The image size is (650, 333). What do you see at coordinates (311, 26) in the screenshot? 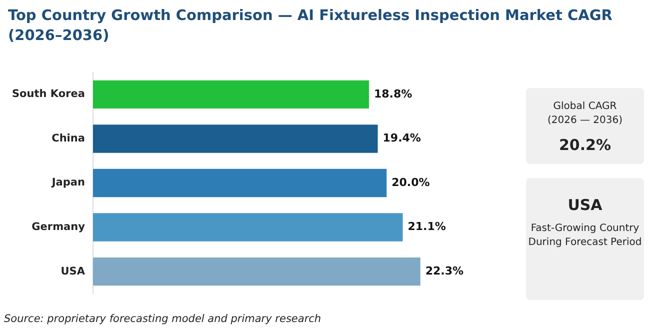
I see `chart-title: Top Country Growth Comparison — AI Fixtureless Inspection Market CAGR (2026–2036)` at bounding box center [311, 26].